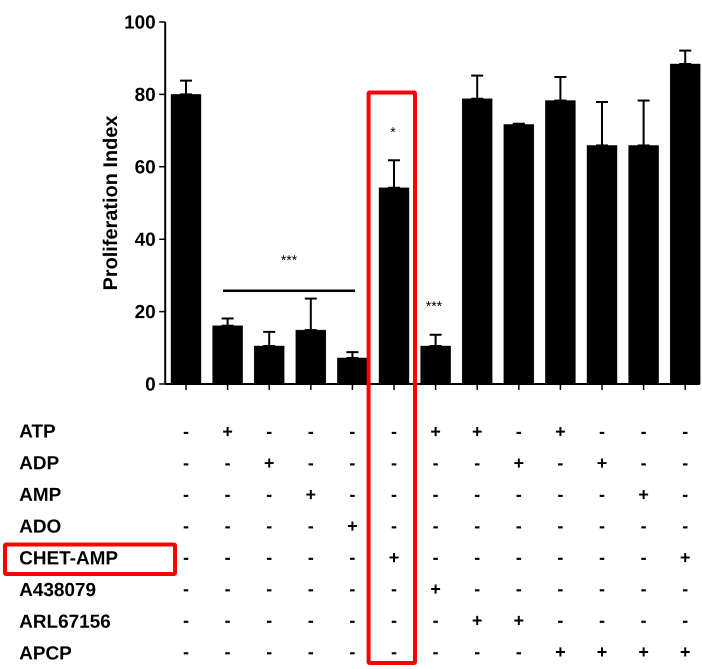 The height and width of the screenshot is (669, 702). I want to click on category-label: + - - - - - + -, so click(477, 540).